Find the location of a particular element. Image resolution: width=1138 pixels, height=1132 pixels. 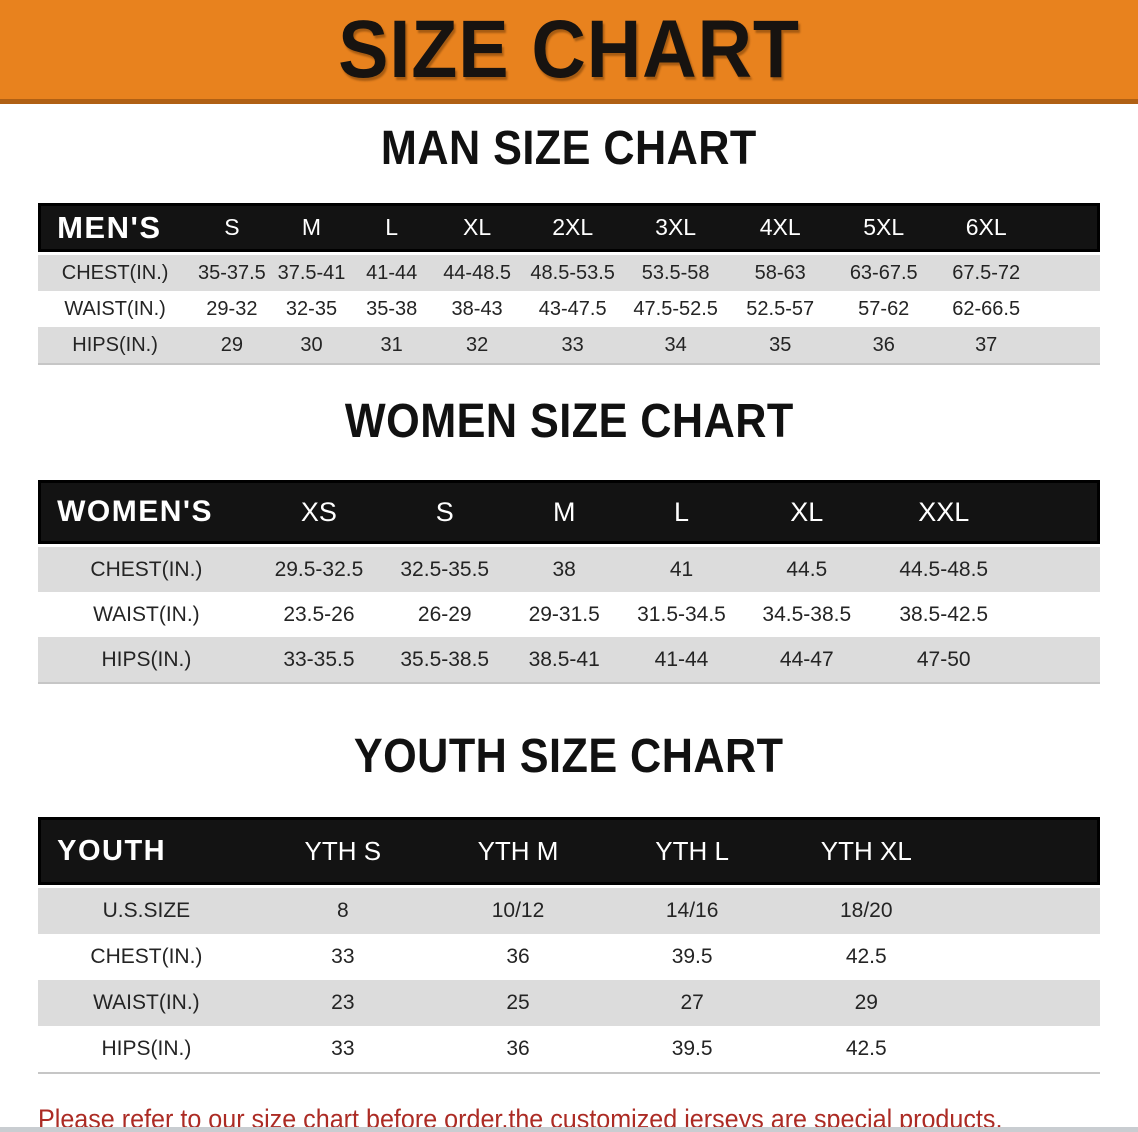

youth-header-row: YOUTH YTH S YTH M YTH L YTH XL is located at coordinates (569, 851).